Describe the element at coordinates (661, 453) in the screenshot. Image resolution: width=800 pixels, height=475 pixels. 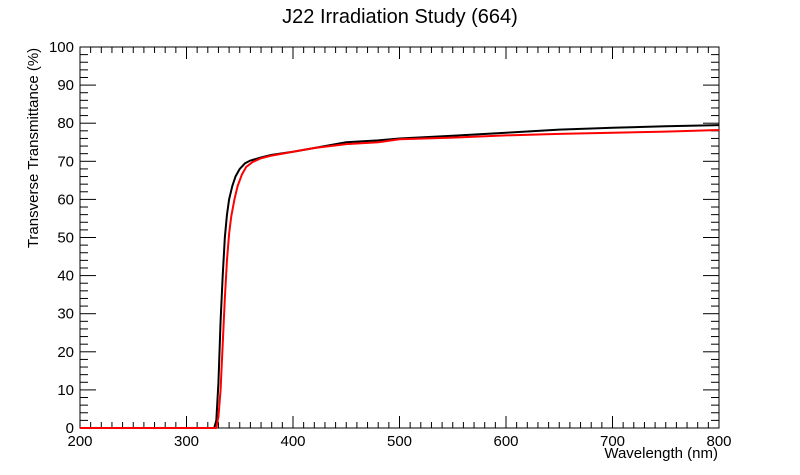
I see `x-axis-label: Wavelength (nm)` at that location.